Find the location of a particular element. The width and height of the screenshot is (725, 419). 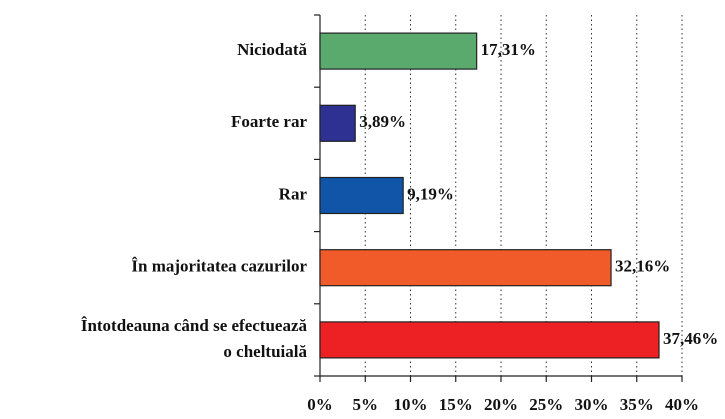

value-label: 3,89% is located at coordinates (382, 121).